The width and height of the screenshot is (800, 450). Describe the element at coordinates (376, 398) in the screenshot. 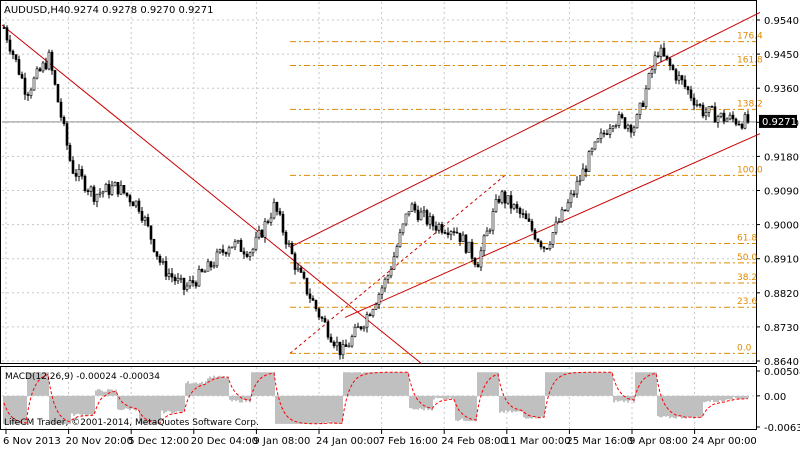

I see `macd-indicator` at that location.